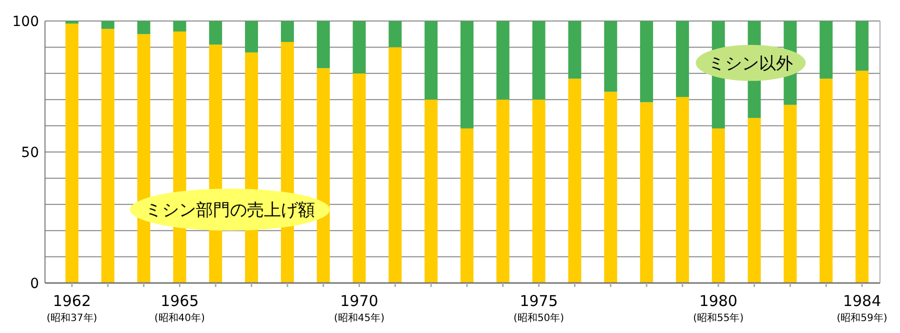 This screenshot has height=333, width=900. Describe the element at coordinates (72, 308) in the screenshot. I see `x-tick-label: 1962 (昭和37年)` at that location.